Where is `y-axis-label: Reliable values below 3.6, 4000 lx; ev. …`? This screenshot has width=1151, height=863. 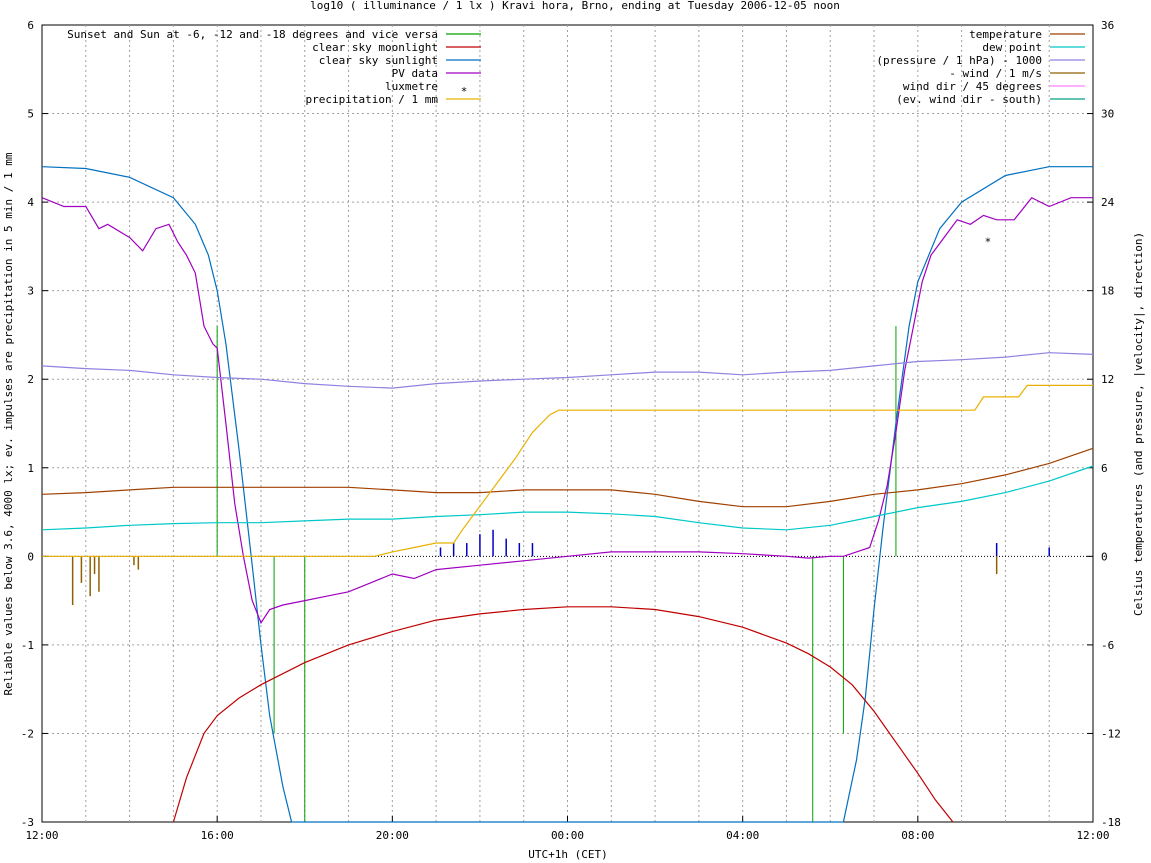
y-axis-label: Reliable values below 3.6, 4000 lx; ev. … is located at coordinates (8, 423).